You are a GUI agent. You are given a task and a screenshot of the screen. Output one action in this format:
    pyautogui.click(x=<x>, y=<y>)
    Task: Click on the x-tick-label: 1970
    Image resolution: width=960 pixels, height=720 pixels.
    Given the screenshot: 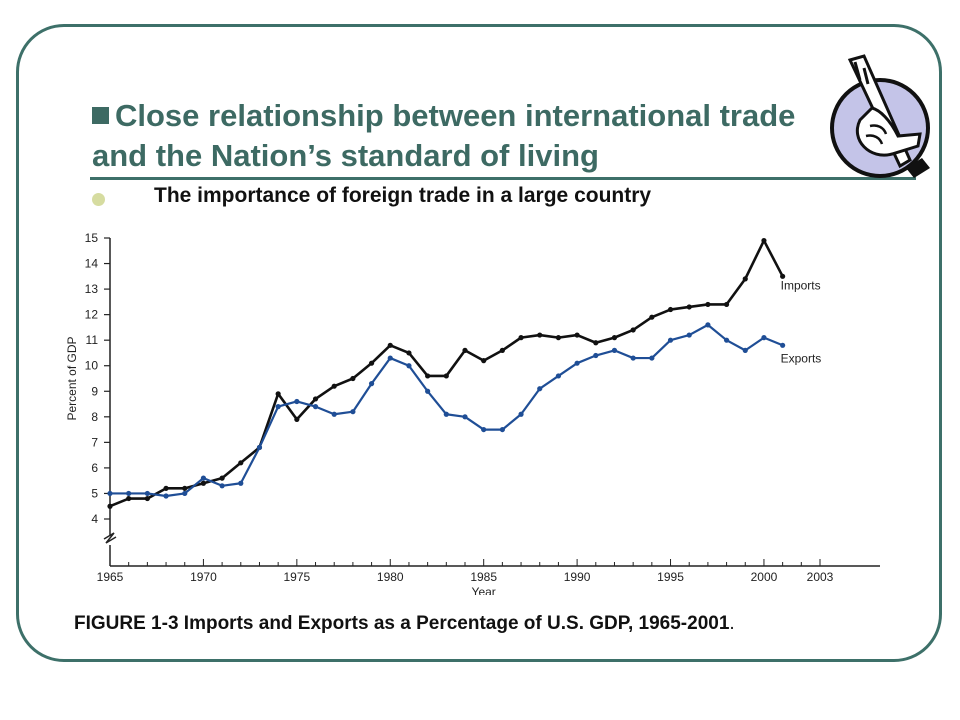 What is the action you would take?
    pyautogui.click(x=203, y=577)
    